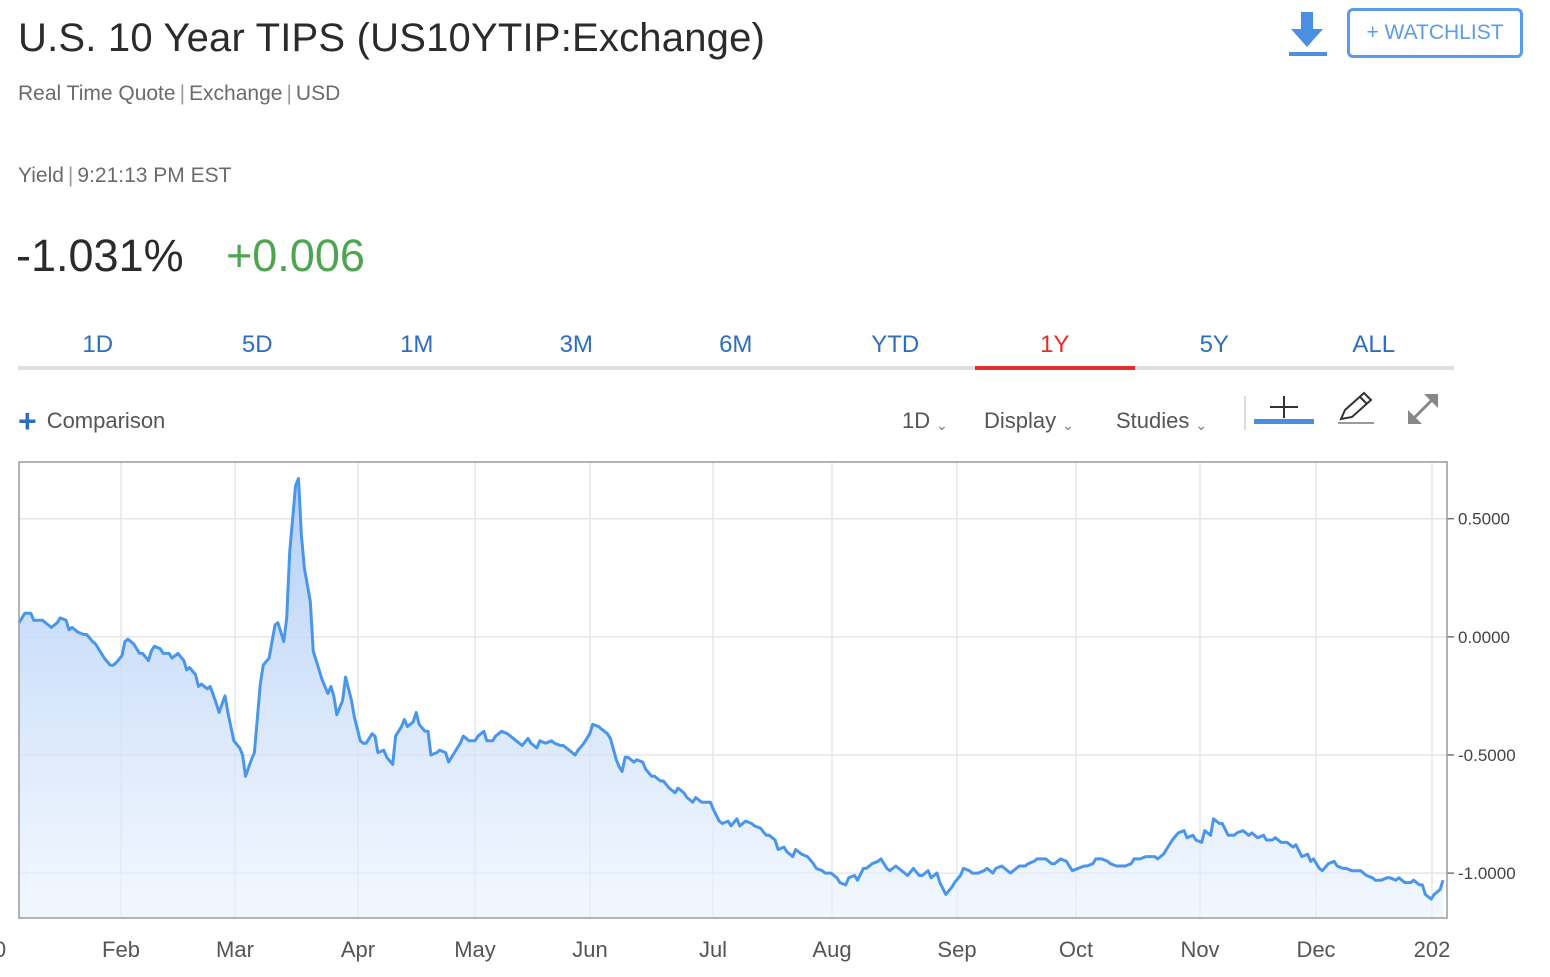 This screenshot has width=1550, height=977. I want to click on quote-type: Real Time Quote, so click(97, 93).